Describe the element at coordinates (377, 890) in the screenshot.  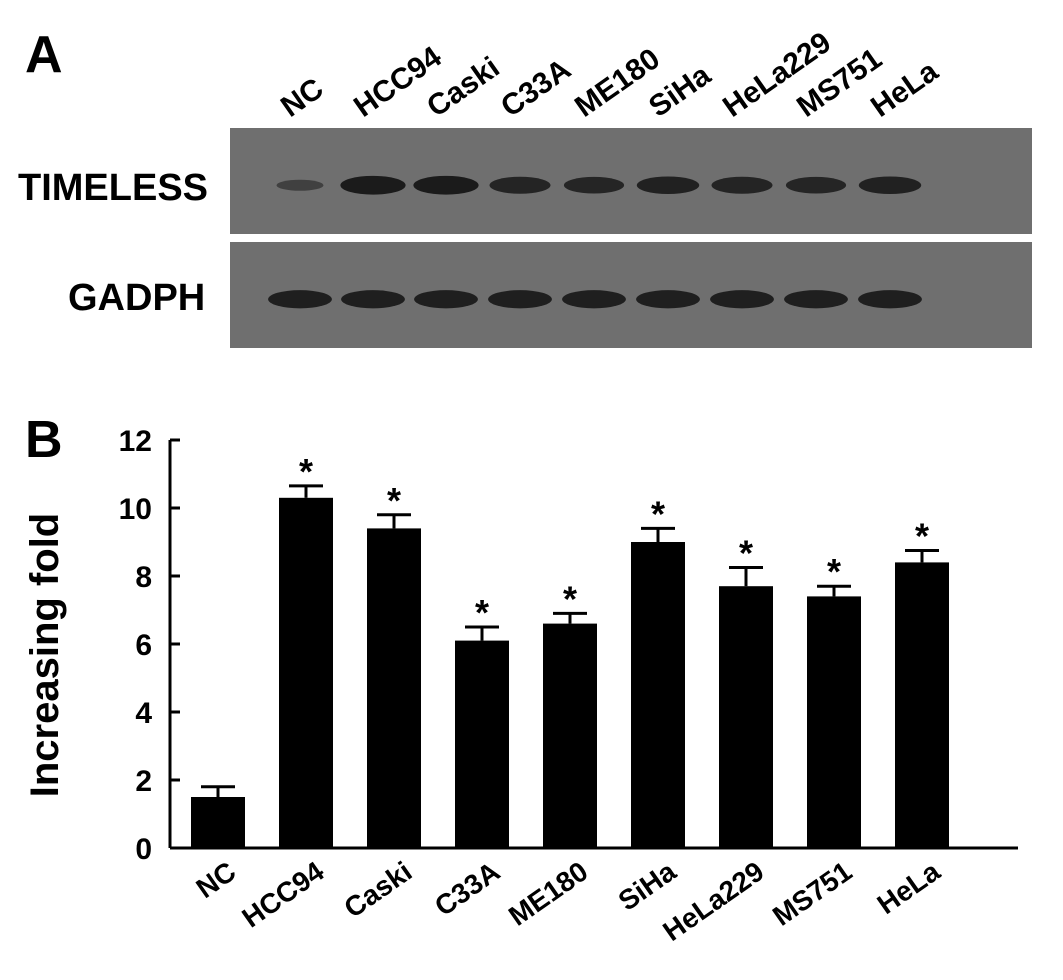
I see `category-label: Caski` at that location.